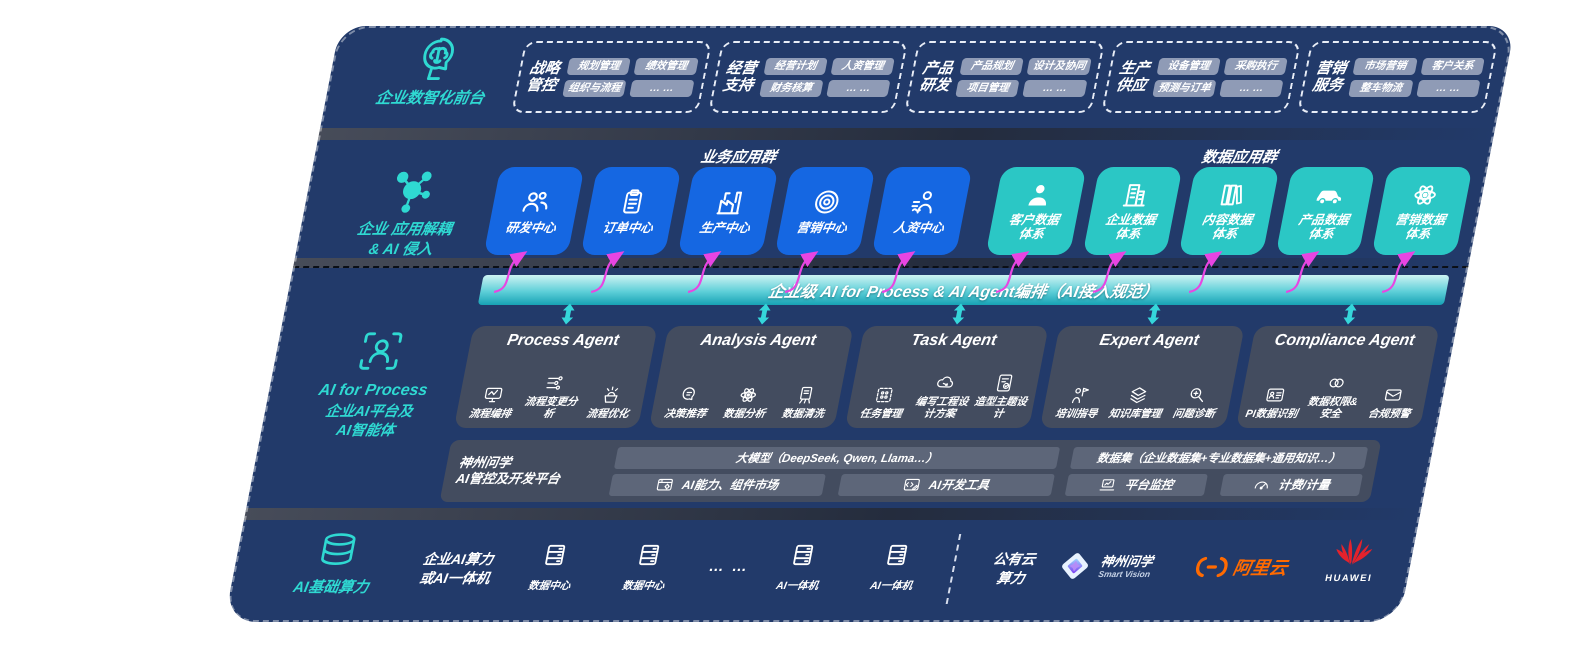 The image size is (1572, 647). What do you see at coordinates (1219, 457) in the screenshot?
I see `dataset-bar: 数据集（企业数据集+专业数据集+通用知识…）` at bounding box center [1219, 457].